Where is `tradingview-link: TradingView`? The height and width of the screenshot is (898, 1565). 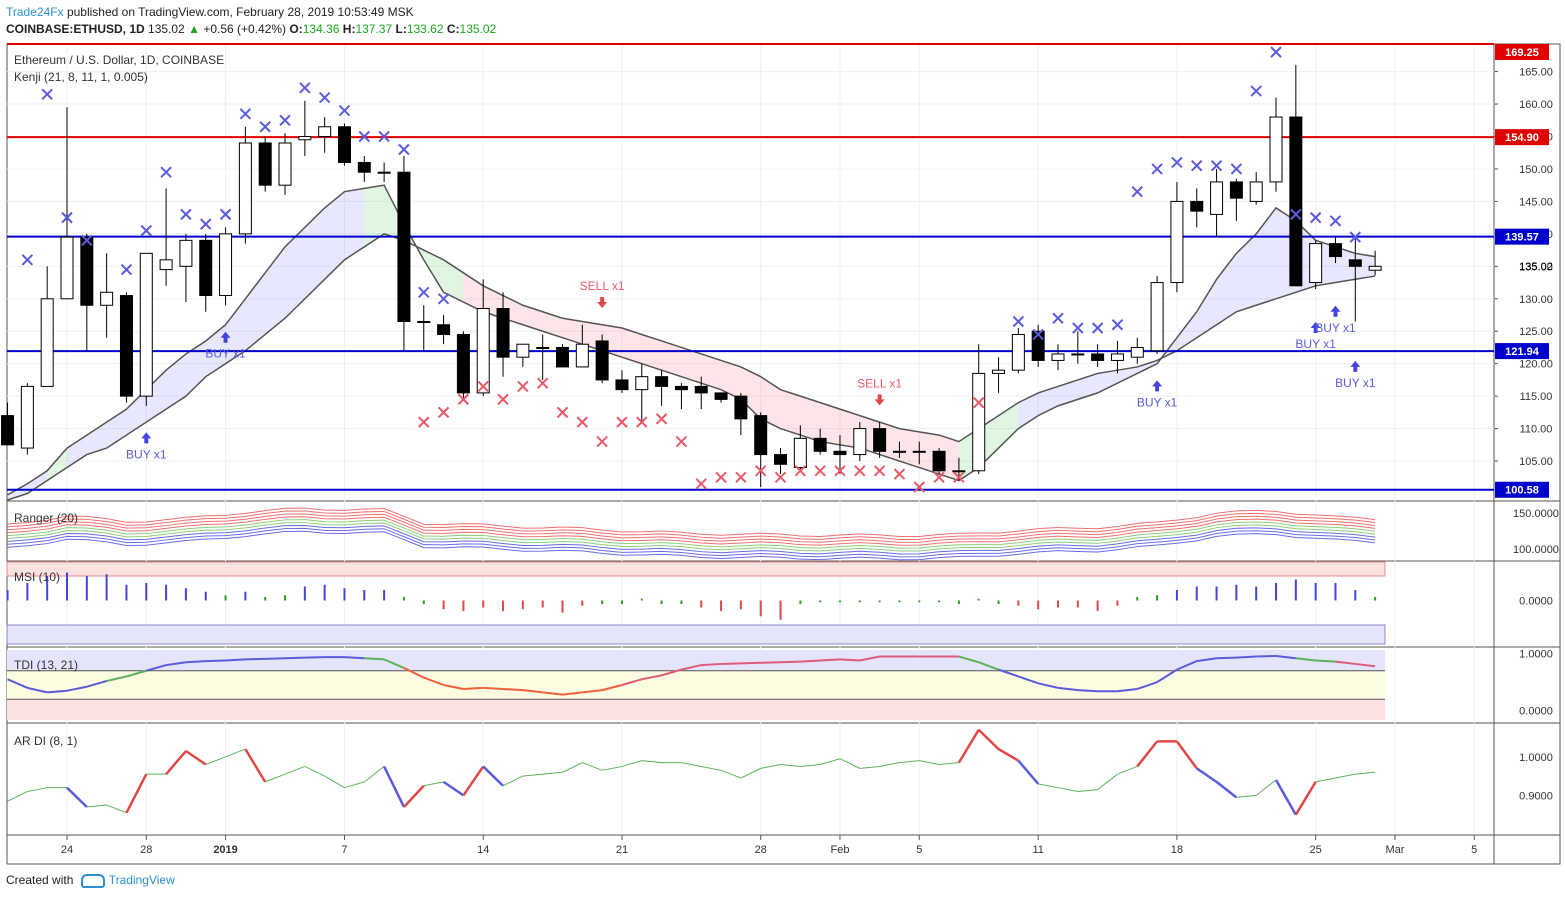 tradingview-link: TradingView is located at coordinates (141, 880).